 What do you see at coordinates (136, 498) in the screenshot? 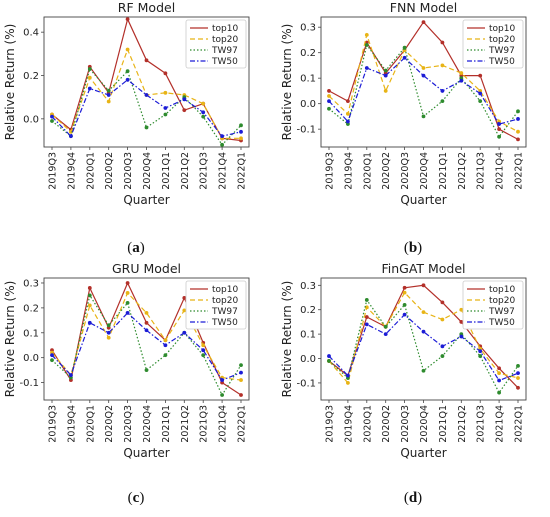
I see `panel-caption: (c)` at bounding box center [136, 498].